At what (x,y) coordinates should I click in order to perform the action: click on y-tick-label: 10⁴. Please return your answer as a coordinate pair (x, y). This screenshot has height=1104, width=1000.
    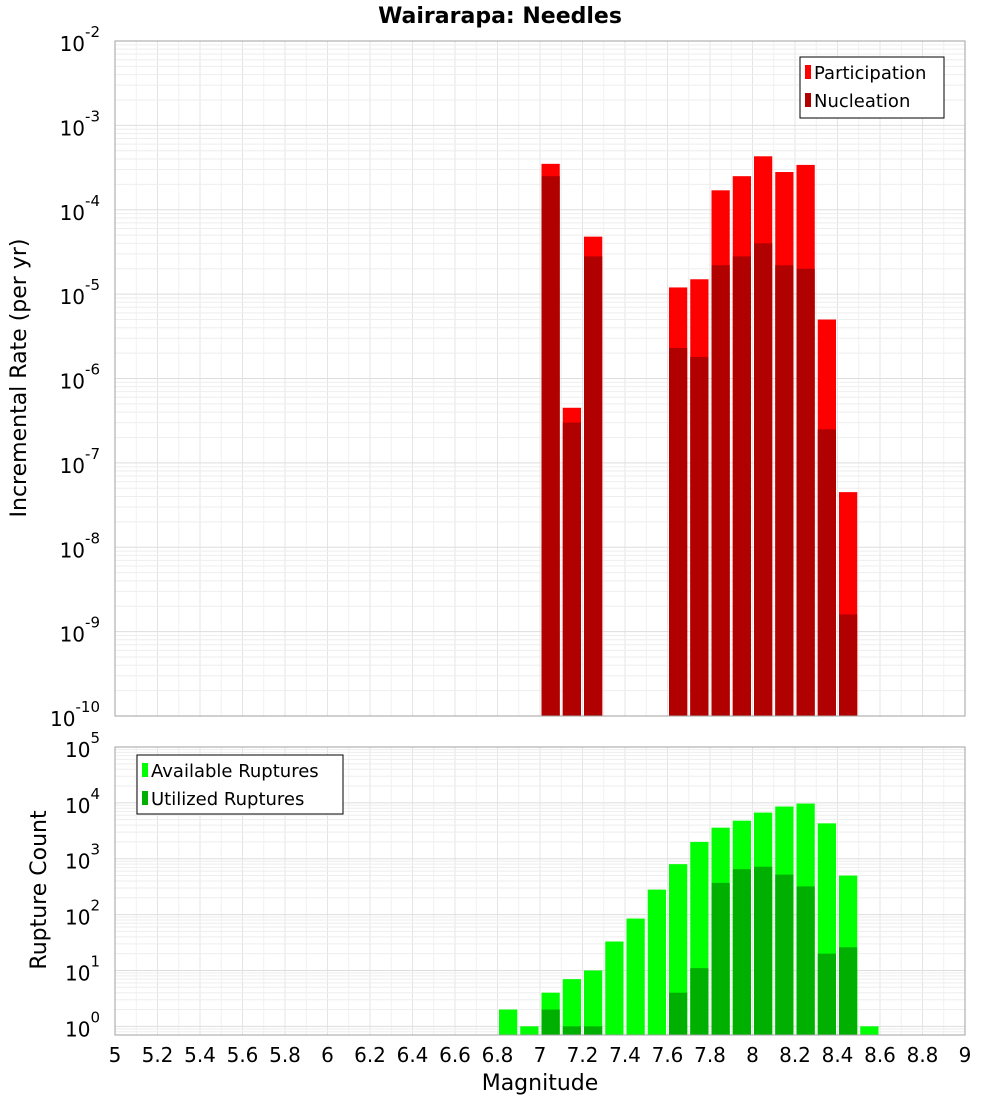
    Looking at the image, I should click on (82, 801).